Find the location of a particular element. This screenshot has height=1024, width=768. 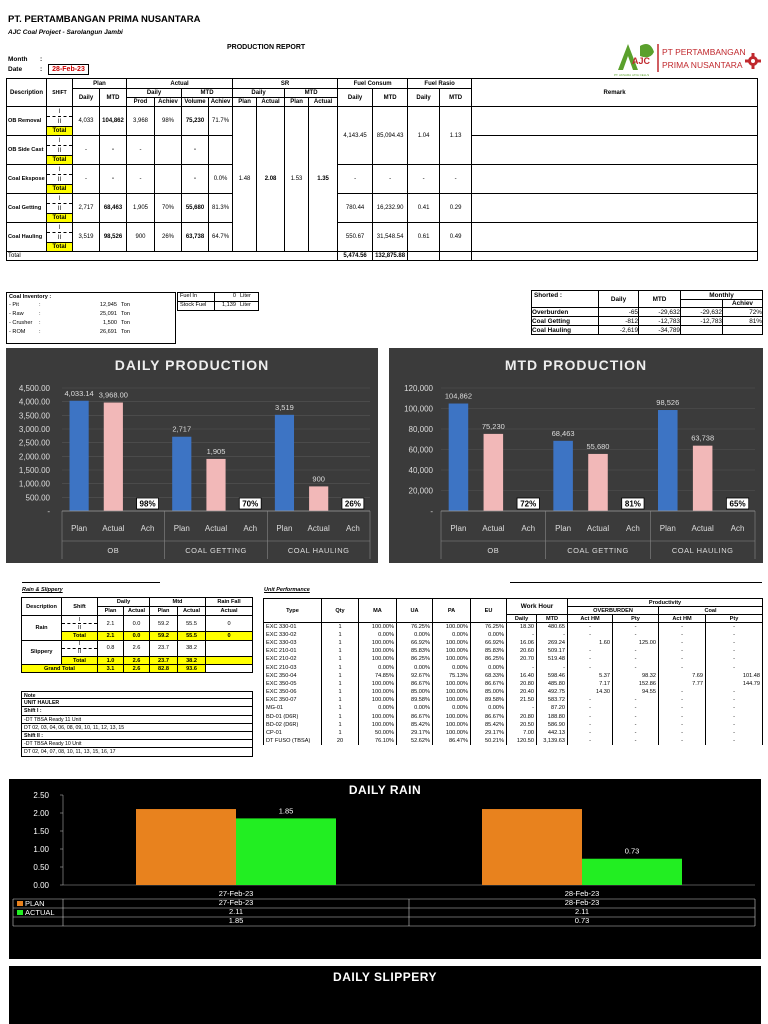

rain-total-actual: 0.0 is located at coordinates (136, 636).